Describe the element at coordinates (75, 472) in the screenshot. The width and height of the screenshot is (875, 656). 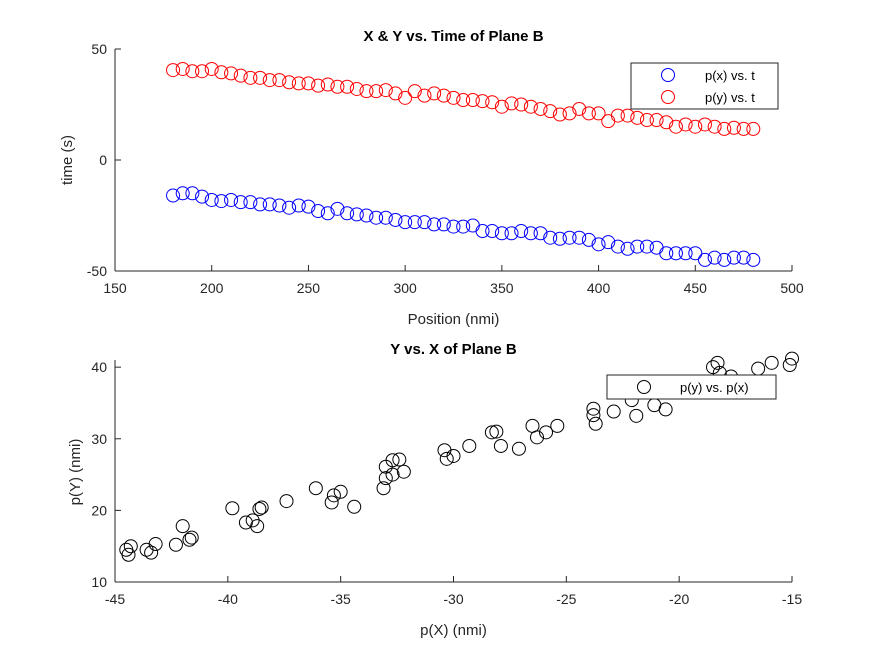
I see `bottom-chart-ylabel: p(Y) (nmi)` at that location.